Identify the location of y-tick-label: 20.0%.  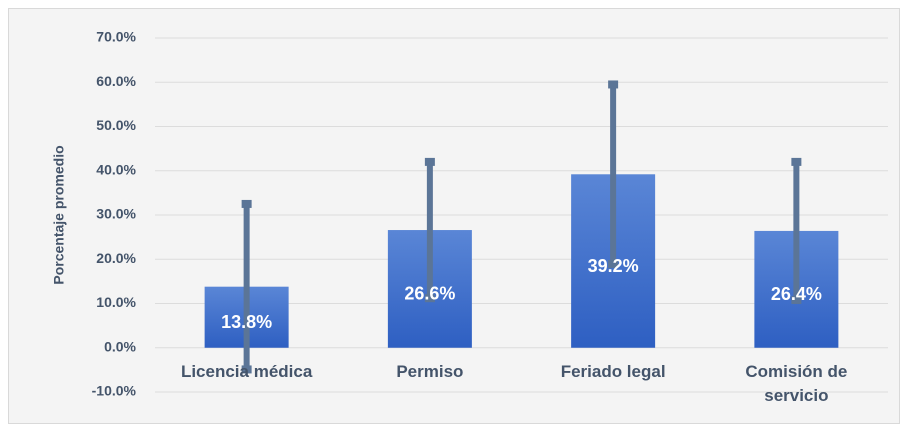
(116, 258).